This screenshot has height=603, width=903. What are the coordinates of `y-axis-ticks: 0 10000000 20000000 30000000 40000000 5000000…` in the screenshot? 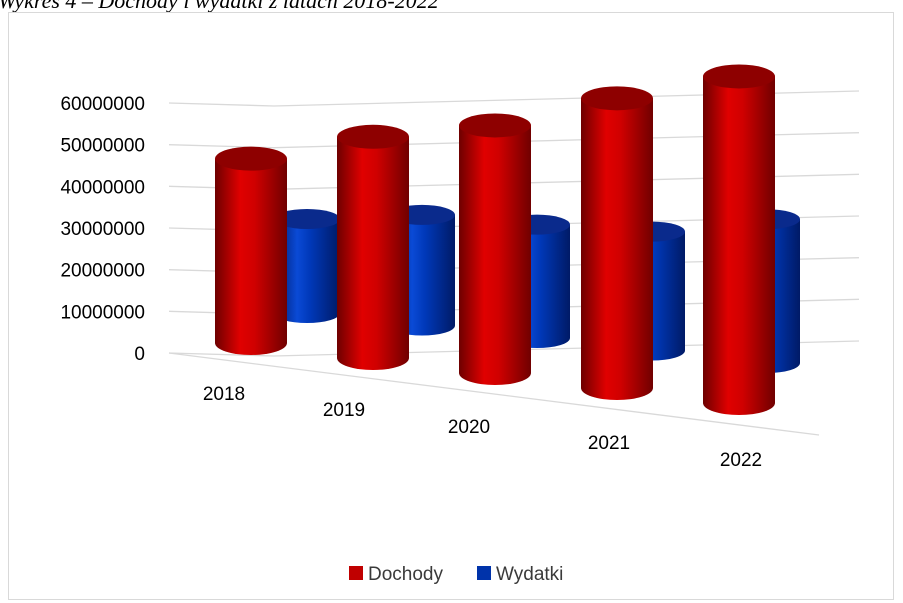 It's located at (102, 229).